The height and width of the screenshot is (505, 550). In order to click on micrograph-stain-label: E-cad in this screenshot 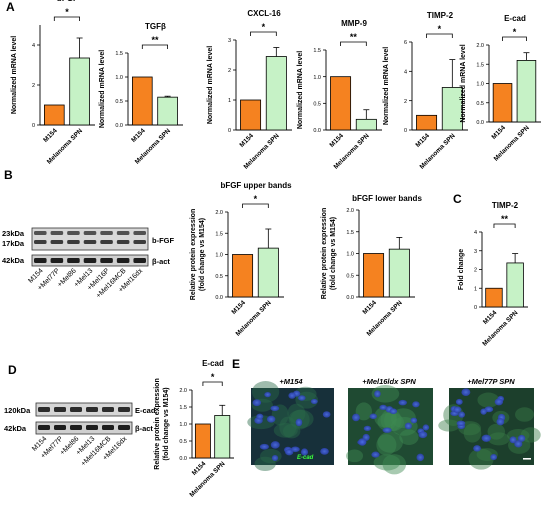, I will do `click(305, 458)`.